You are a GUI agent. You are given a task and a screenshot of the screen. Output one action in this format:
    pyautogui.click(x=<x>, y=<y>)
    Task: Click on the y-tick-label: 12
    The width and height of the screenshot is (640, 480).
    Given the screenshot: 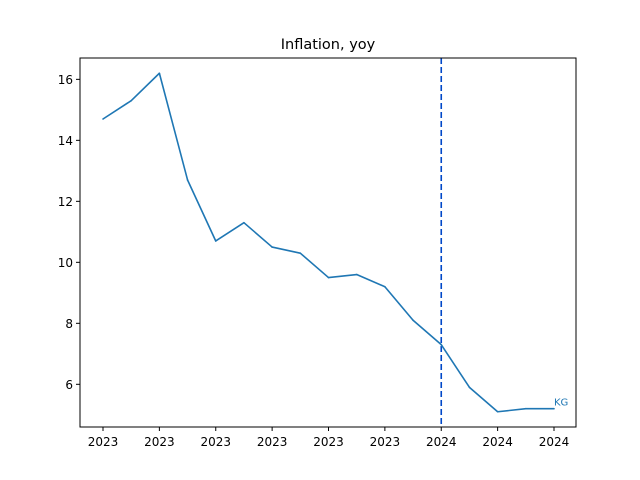 What is the action you would take?
    pyautogui.click(x=65, y=202)
    